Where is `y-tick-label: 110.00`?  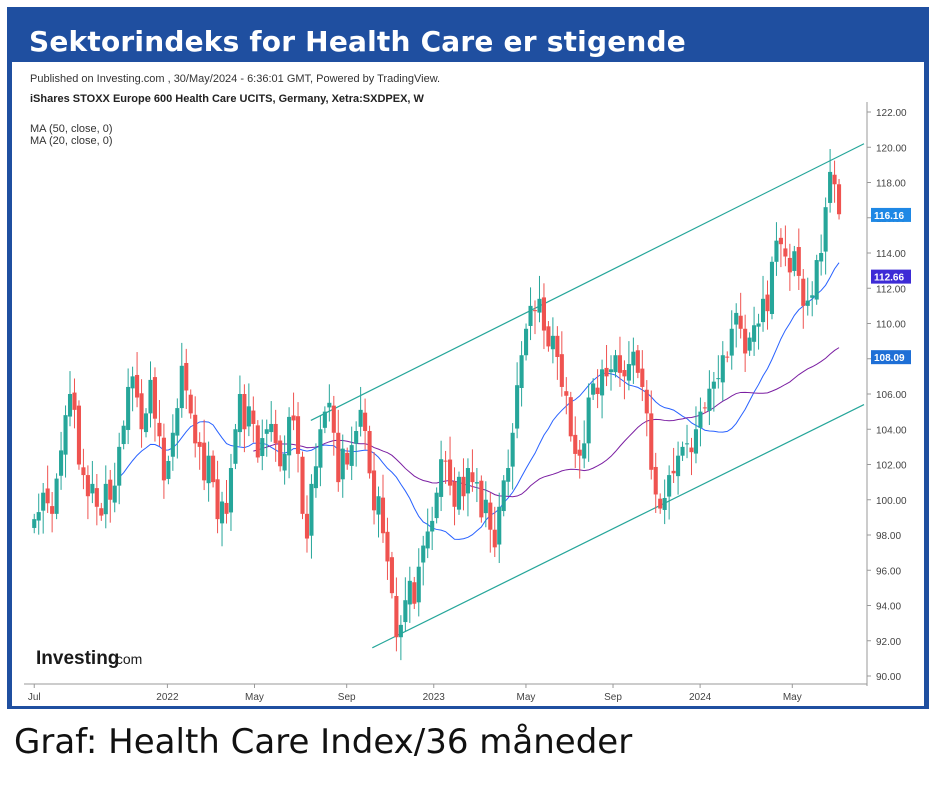 y-tick-label: 110.00 is located at coordinates (891, 325).